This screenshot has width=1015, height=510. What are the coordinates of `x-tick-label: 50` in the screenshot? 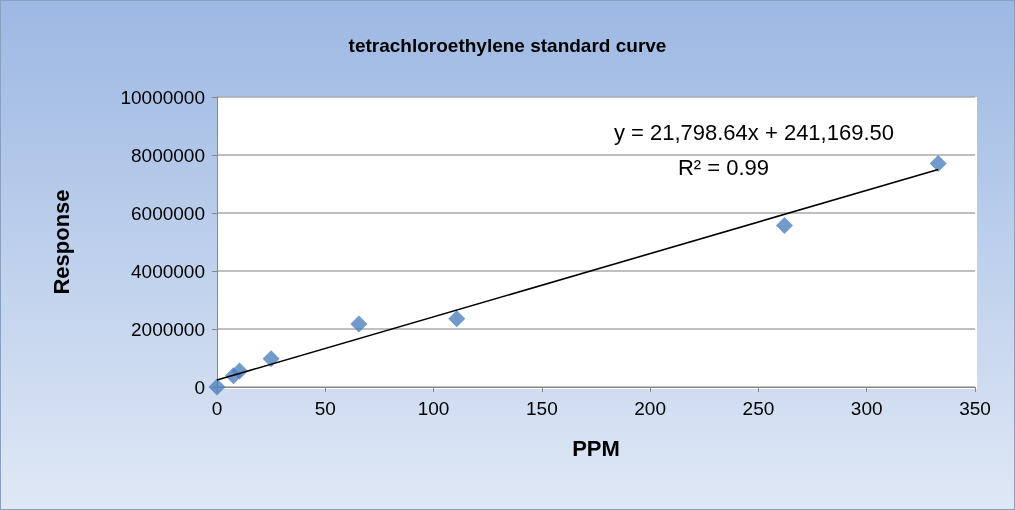 It's located at (325, 408).